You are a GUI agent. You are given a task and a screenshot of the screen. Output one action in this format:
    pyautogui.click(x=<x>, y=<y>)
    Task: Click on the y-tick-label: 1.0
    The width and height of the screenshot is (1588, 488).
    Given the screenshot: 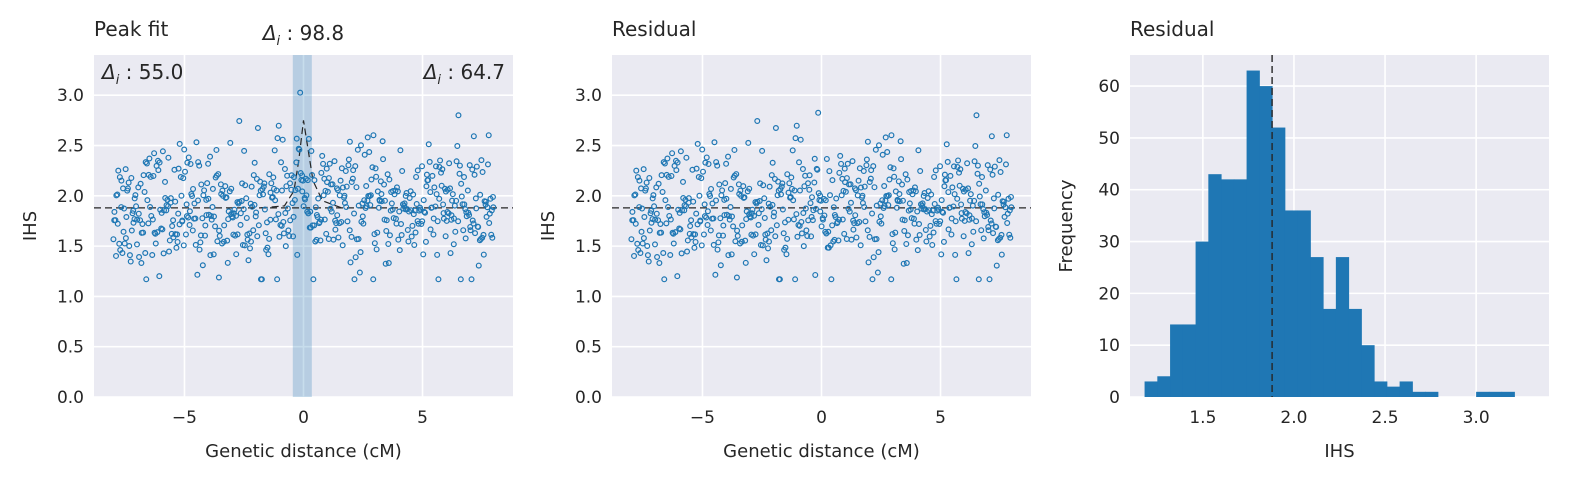 What is the action you would take?
    pyautogui.click(x=588, y=297)
    